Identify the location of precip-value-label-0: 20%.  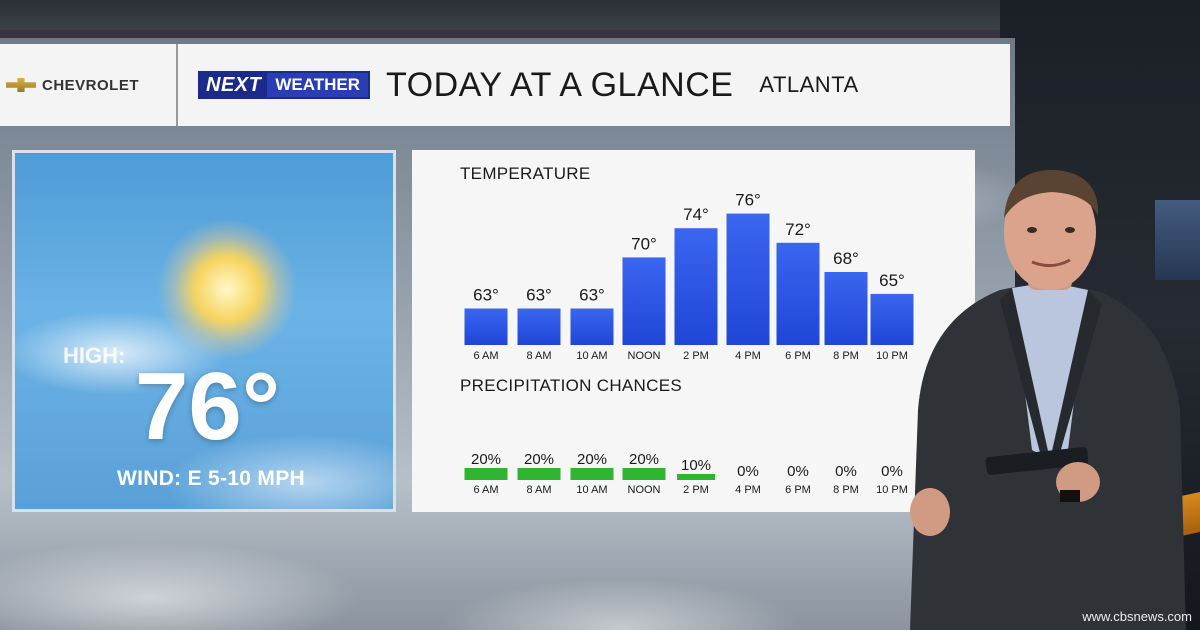
(486, 459).